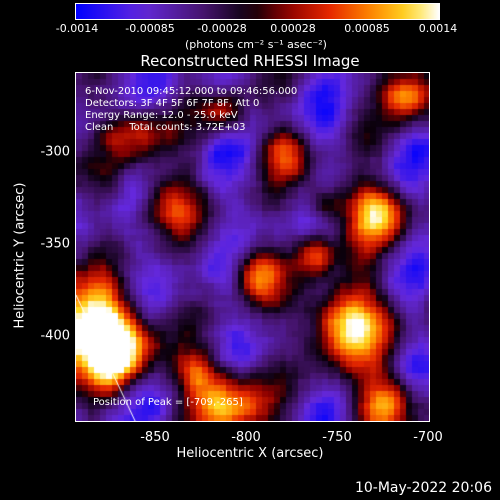 Image resolution: width=500 pixels, height=500 pixels. I want to click on clean-counts: Clean Total counts: 3.72E+03, so click(165, 127).